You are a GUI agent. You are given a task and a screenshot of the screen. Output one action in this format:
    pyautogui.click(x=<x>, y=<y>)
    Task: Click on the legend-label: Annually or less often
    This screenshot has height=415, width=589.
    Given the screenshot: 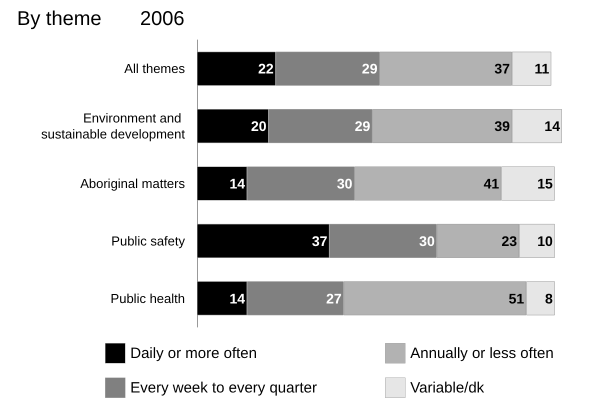 What is the action you would take?
    pyautogui.click(x=482, y=353)
    